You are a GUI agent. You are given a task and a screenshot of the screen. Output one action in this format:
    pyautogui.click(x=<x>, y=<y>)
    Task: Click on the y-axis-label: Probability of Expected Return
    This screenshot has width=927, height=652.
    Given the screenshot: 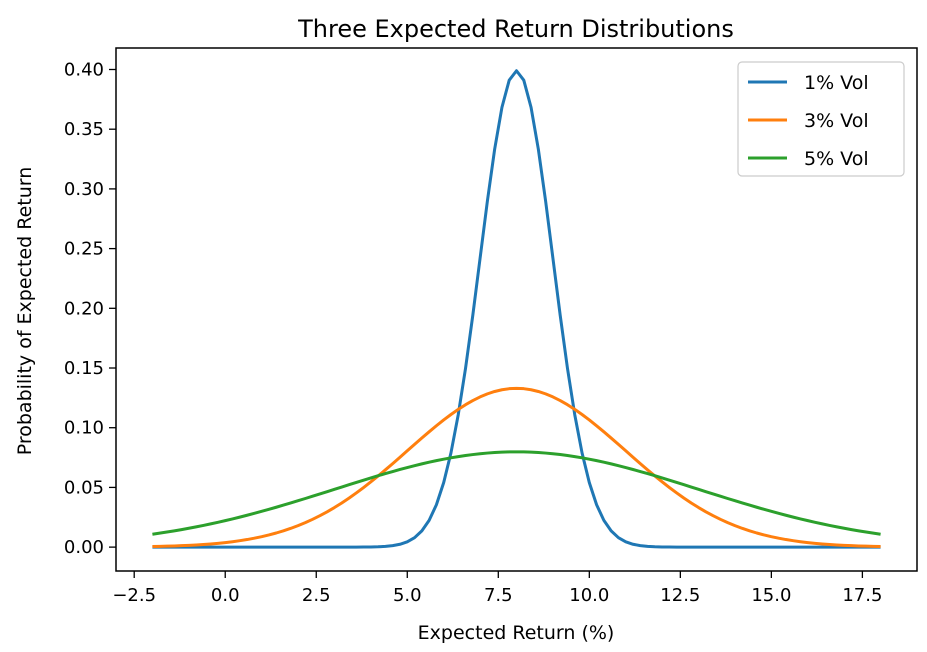 What is the action you would take?
    pyautogui.click(x=25, y=311)
    